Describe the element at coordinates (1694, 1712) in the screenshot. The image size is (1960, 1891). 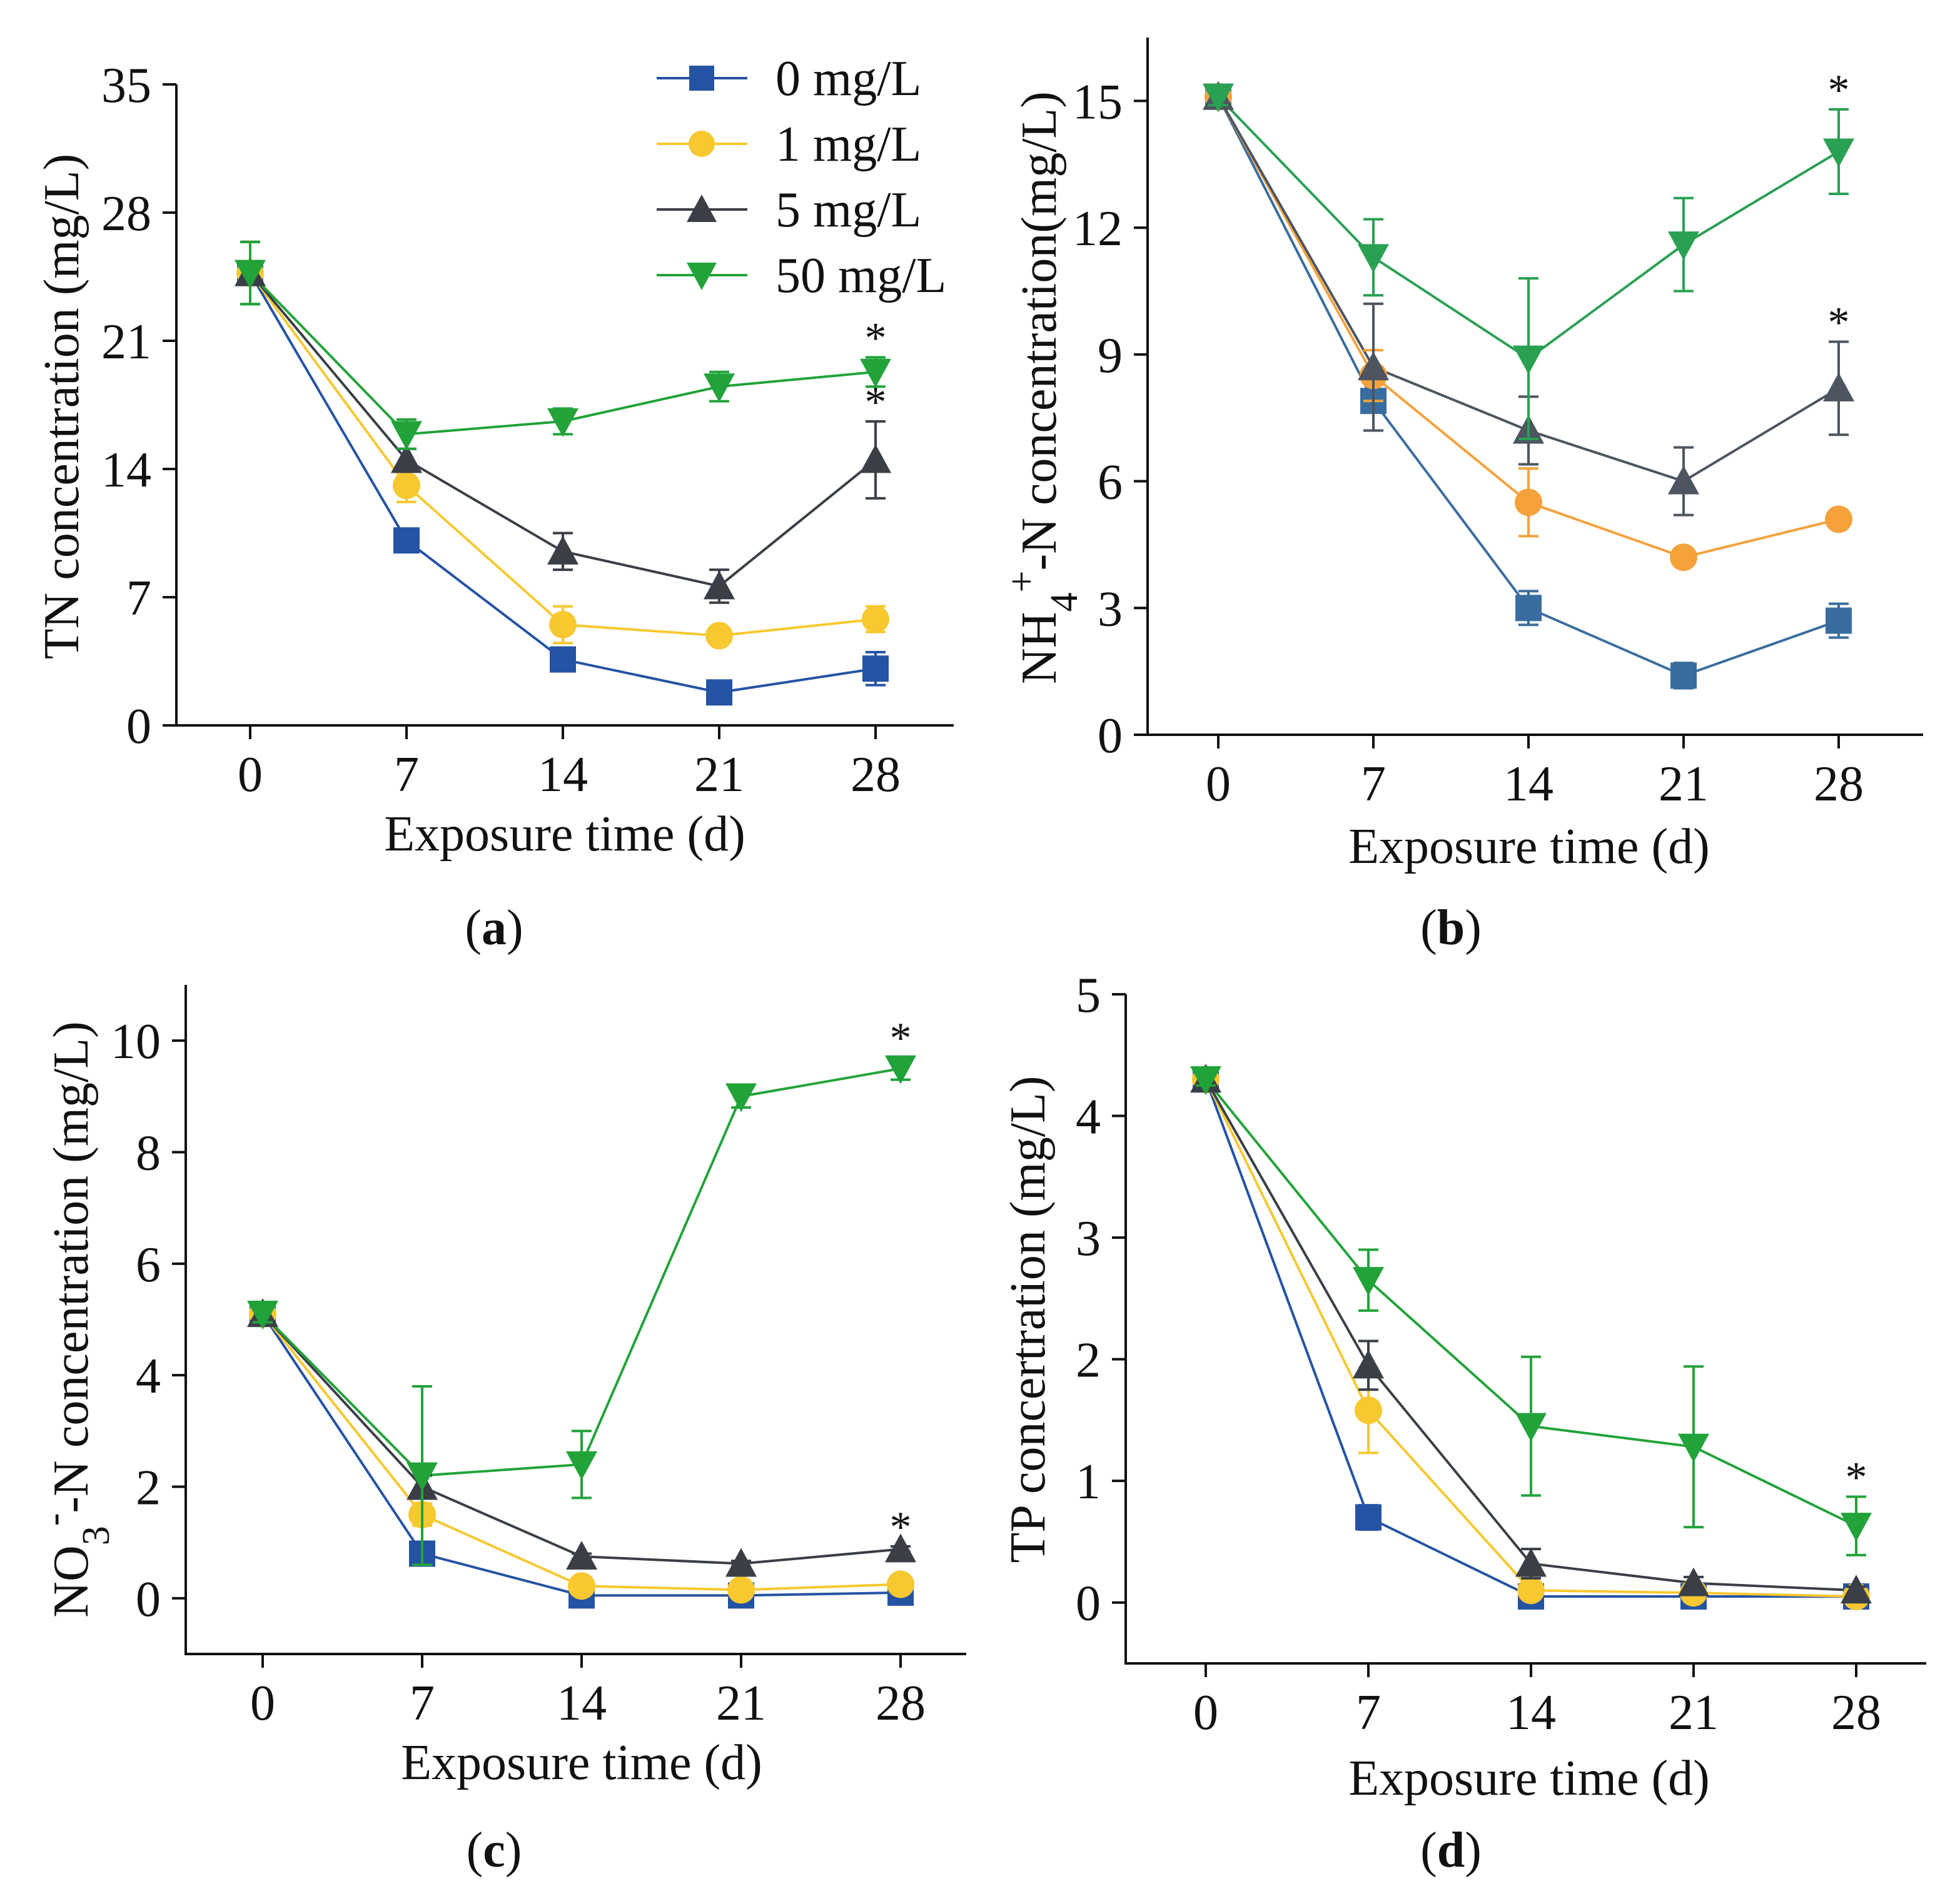
I see `panel-d-x-tick-label: 21` at that location.